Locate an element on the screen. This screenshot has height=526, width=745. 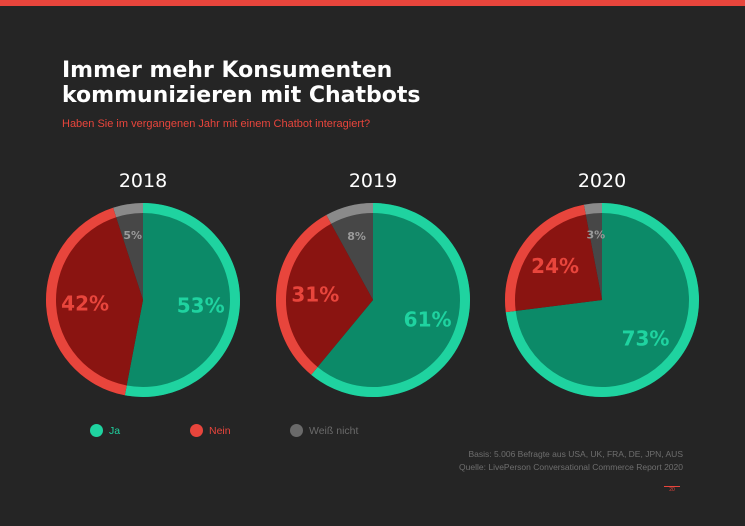
data-label-weiss-nicht-2019: 8% is located at coordinates (356, 236).